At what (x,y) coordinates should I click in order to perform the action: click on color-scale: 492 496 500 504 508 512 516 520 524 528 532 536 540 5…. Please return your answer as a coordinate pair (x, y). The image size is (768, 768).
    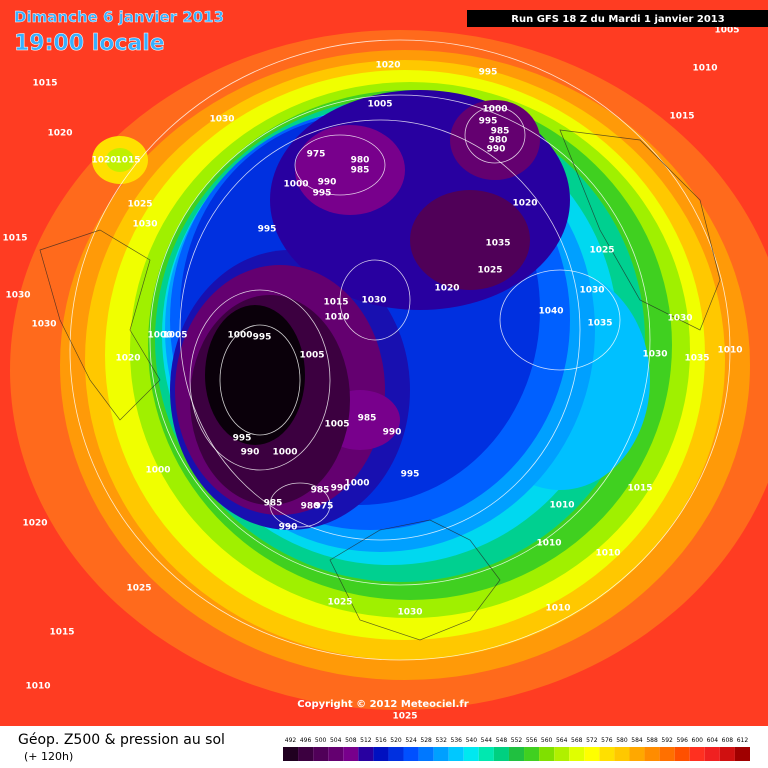
    Looking at the image, I should click on (516, 749).